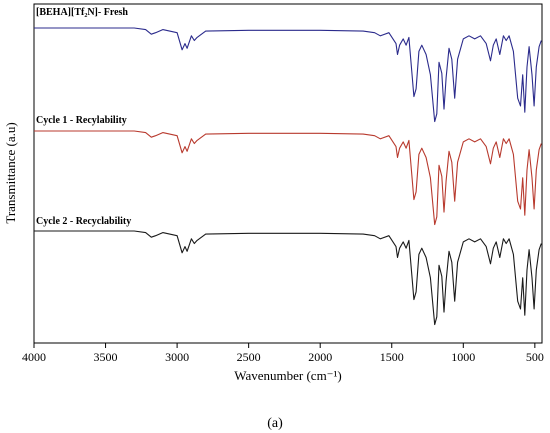 The height and width of the screenshot is (433, 550). I want to click on panel-label: (a), so click(275, 423).